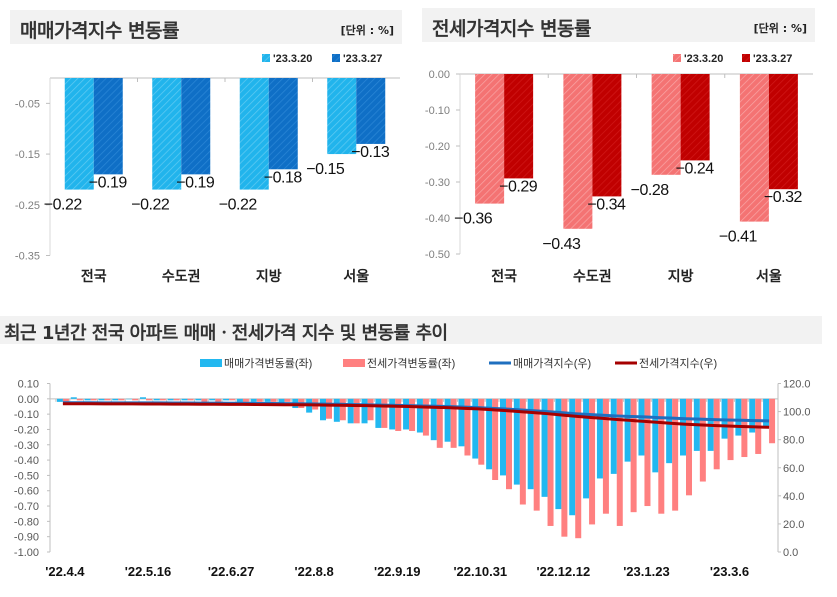 This screenshot has width=837, height=597. Describe the element at coordinates (27, 257) in the screenshot. I see `sale-y-tick-label: -0.35` at that location.